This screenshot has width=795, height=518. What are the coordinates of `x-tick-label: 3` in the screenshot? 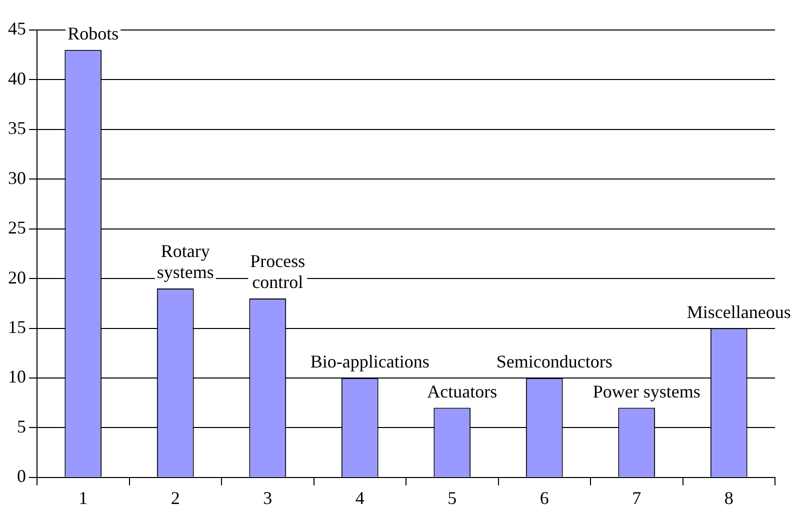 It's located at (267, 498).